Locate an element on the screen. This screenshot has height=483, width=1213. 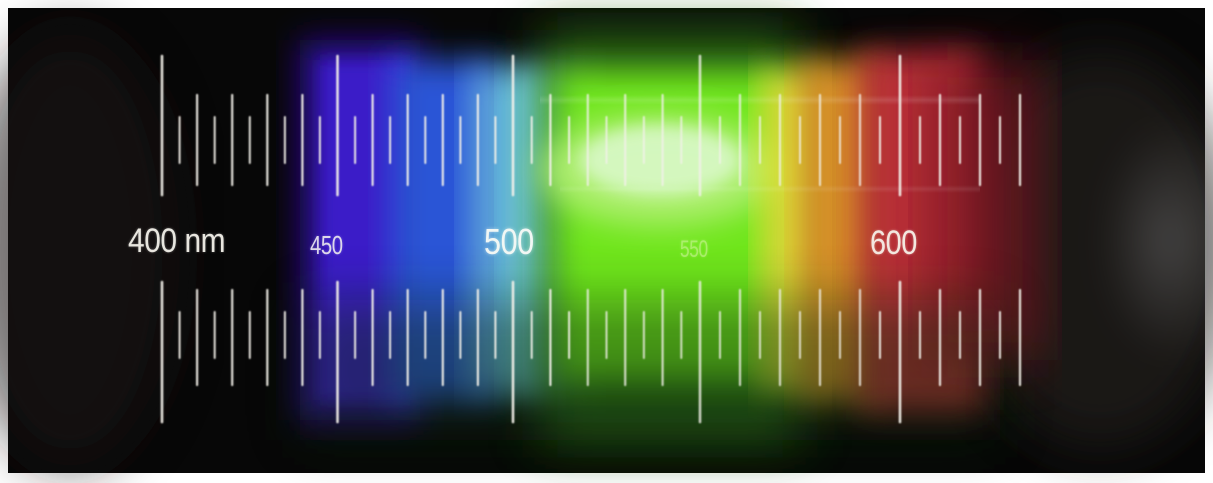
left-haze is located at coordinates (90, 250).